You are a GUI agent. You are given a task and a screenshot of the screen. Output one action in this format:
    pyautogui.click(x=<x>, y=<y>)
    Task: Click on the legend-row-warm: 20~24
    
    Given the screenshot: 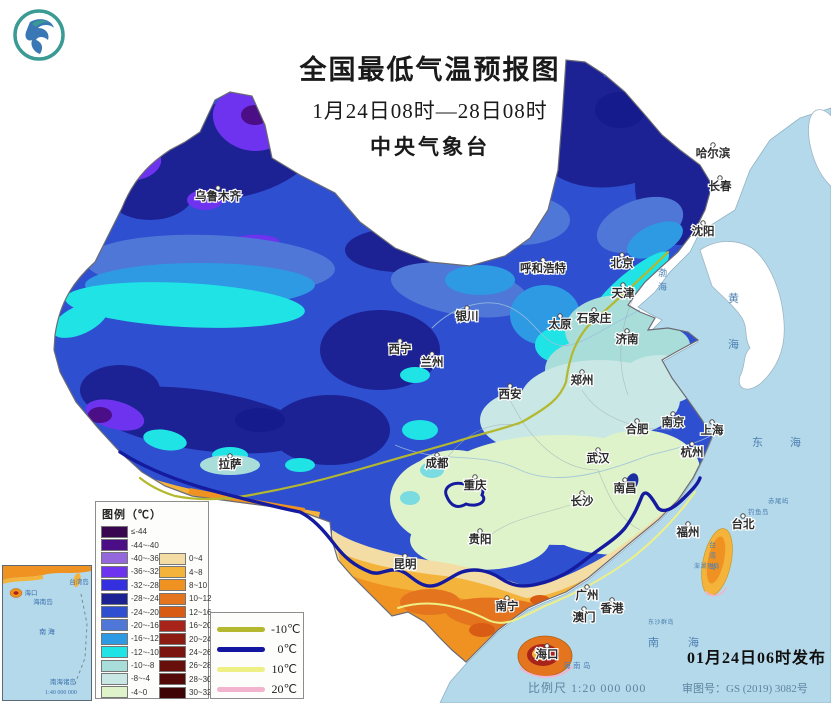 What is the action you would take?
    pyautogui.click(x=185, y=639)
    